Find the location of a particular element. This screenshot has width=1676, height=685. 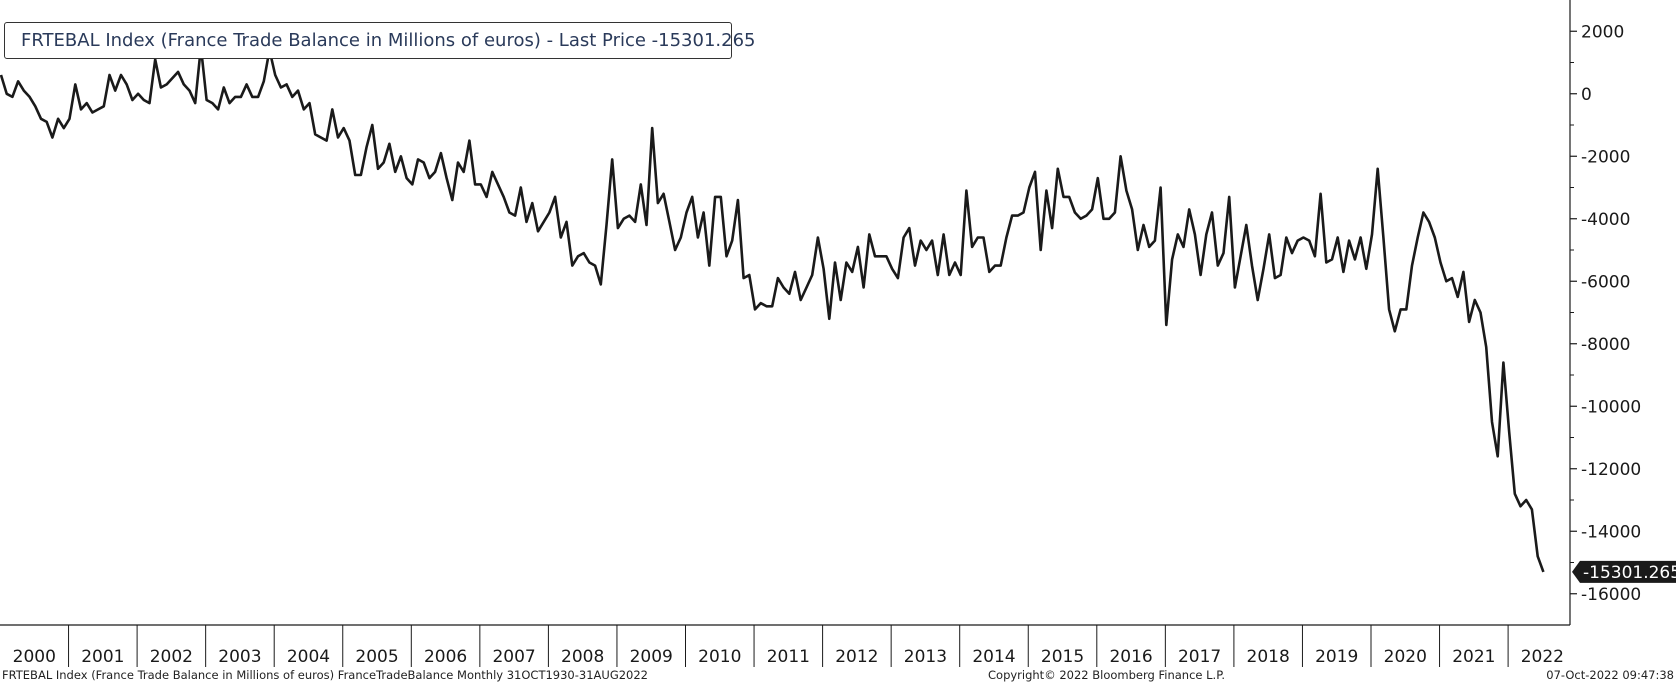

x-tick-label: 2020 is located at coordinates (1405, 657).